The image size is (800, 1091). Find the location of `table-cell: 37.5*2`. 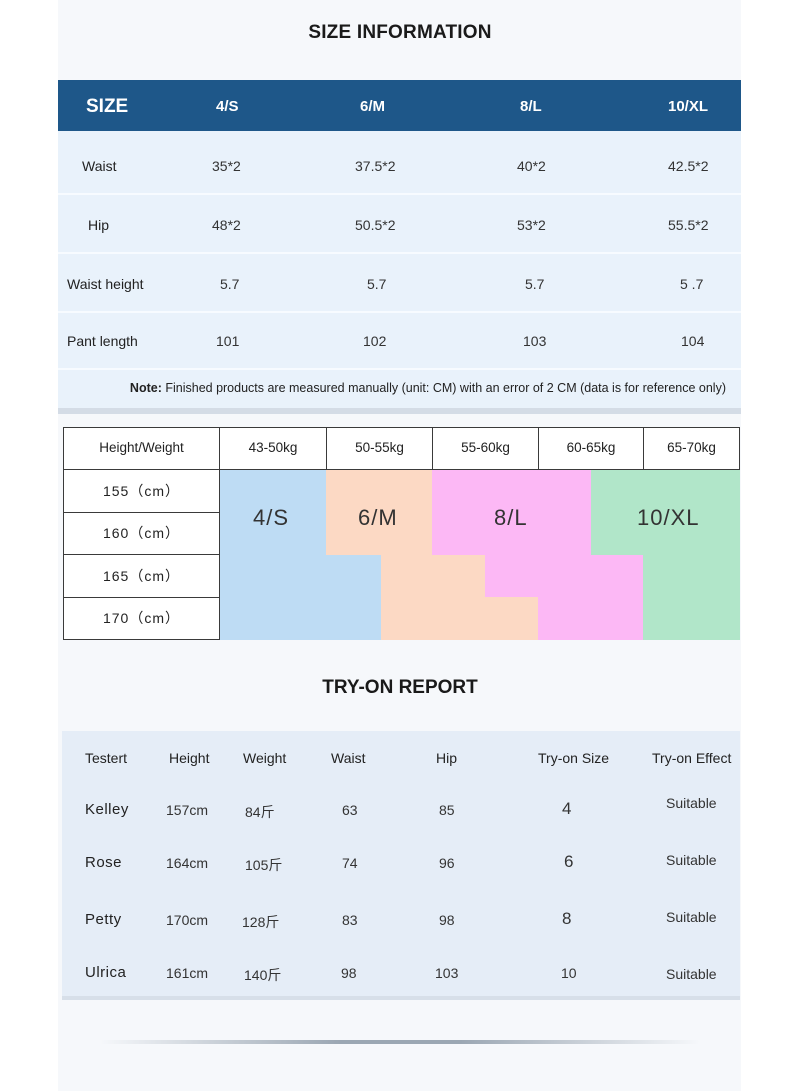

table-cell: 37.5*2 is located at coordinates (375, 166).